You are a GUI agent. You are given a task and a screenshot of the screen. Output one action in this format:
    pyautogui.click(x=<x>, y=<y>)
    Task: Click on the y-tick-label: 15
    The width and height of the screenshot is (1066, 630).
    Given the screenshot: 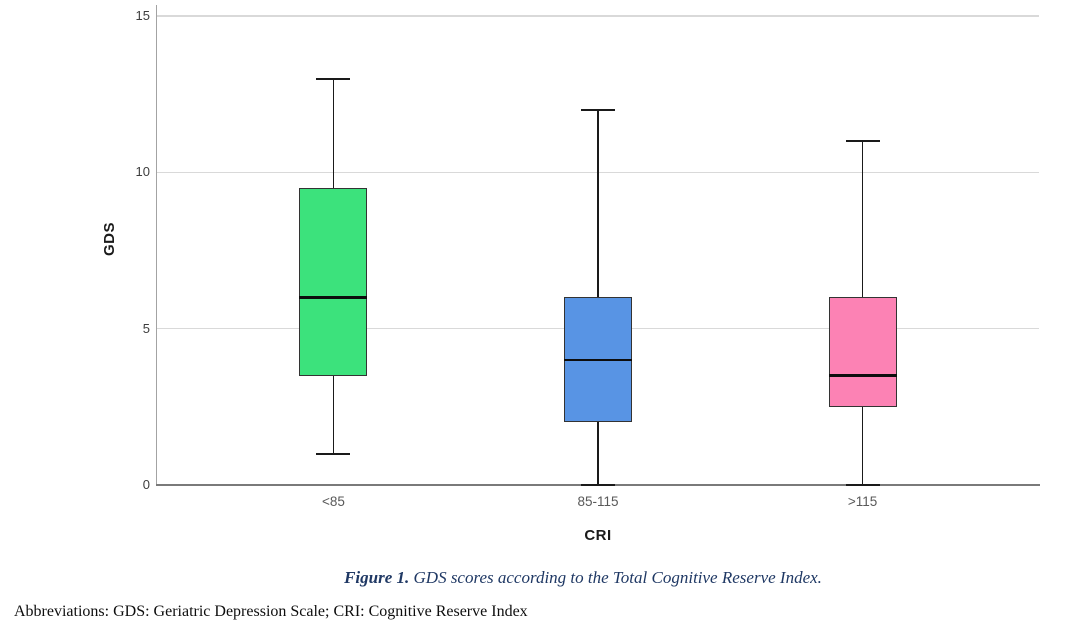 What is the action you would take?
    pyautogui.click(x=142, y=15)
    